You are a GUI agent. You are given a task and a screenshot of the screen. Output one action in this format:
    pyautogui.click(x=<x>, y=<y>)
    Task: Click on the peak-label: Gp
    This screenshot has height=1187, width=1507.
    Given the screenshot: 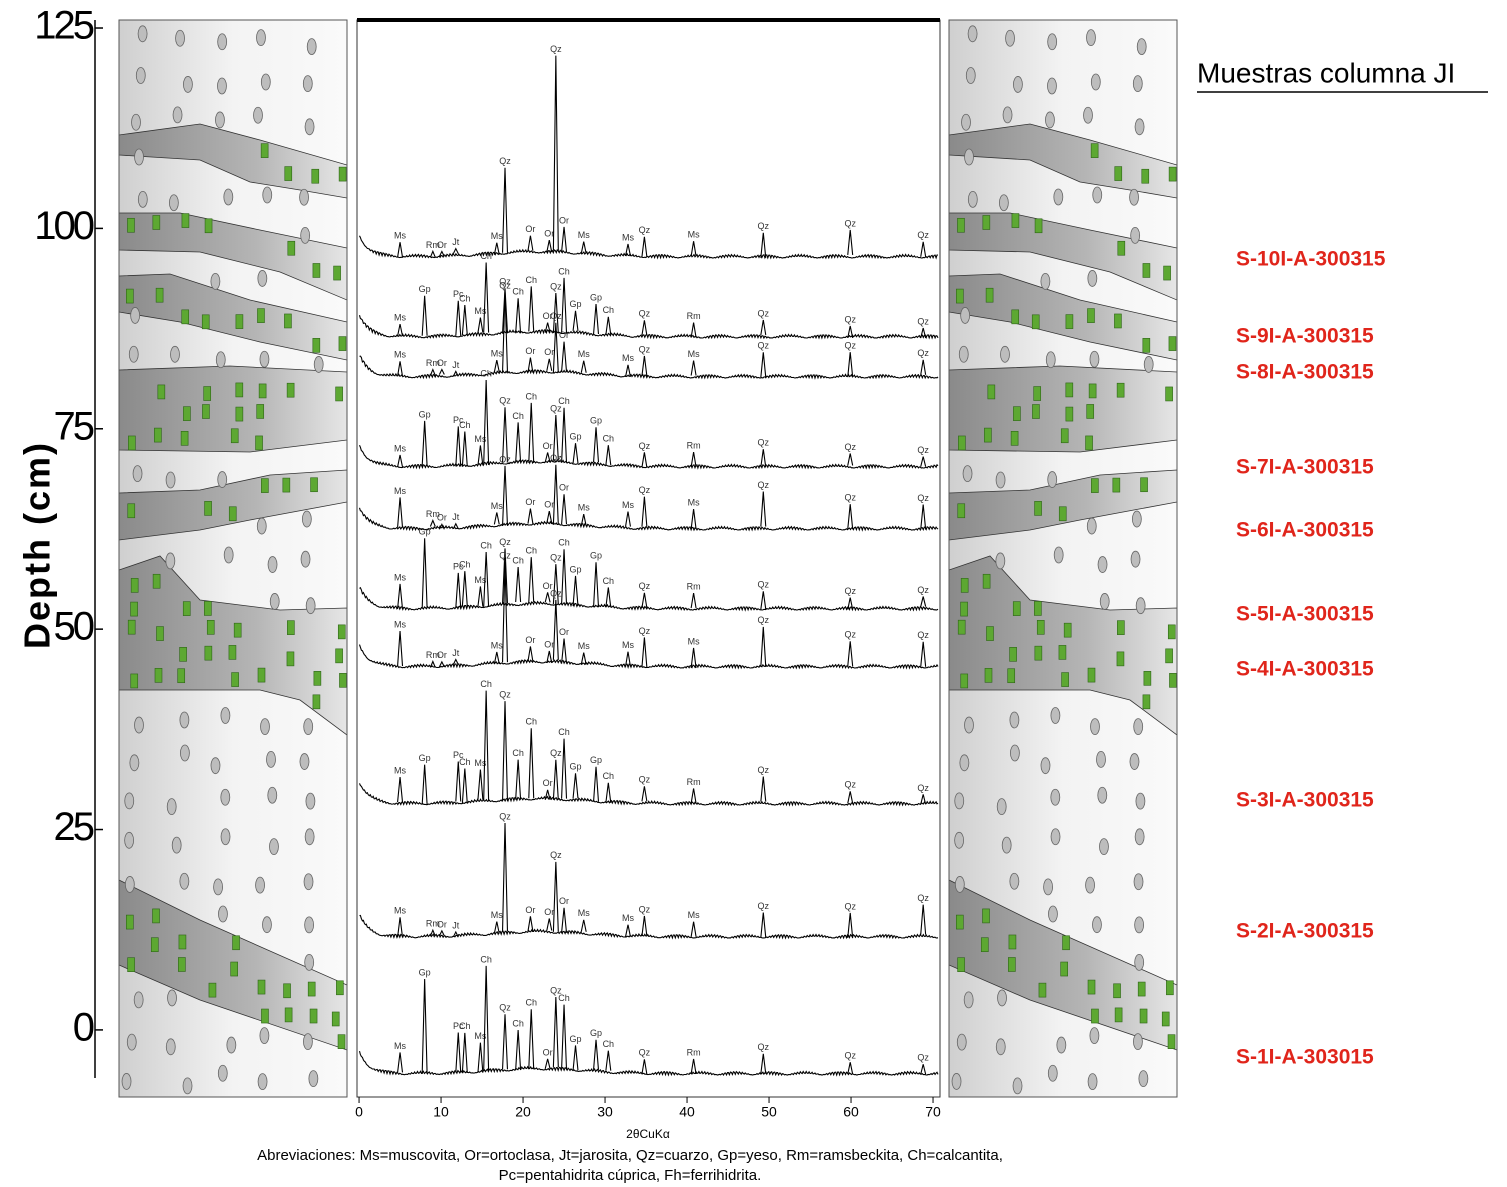 What is the action you would take?
    pyautogui.click(x=576, y=304)
    